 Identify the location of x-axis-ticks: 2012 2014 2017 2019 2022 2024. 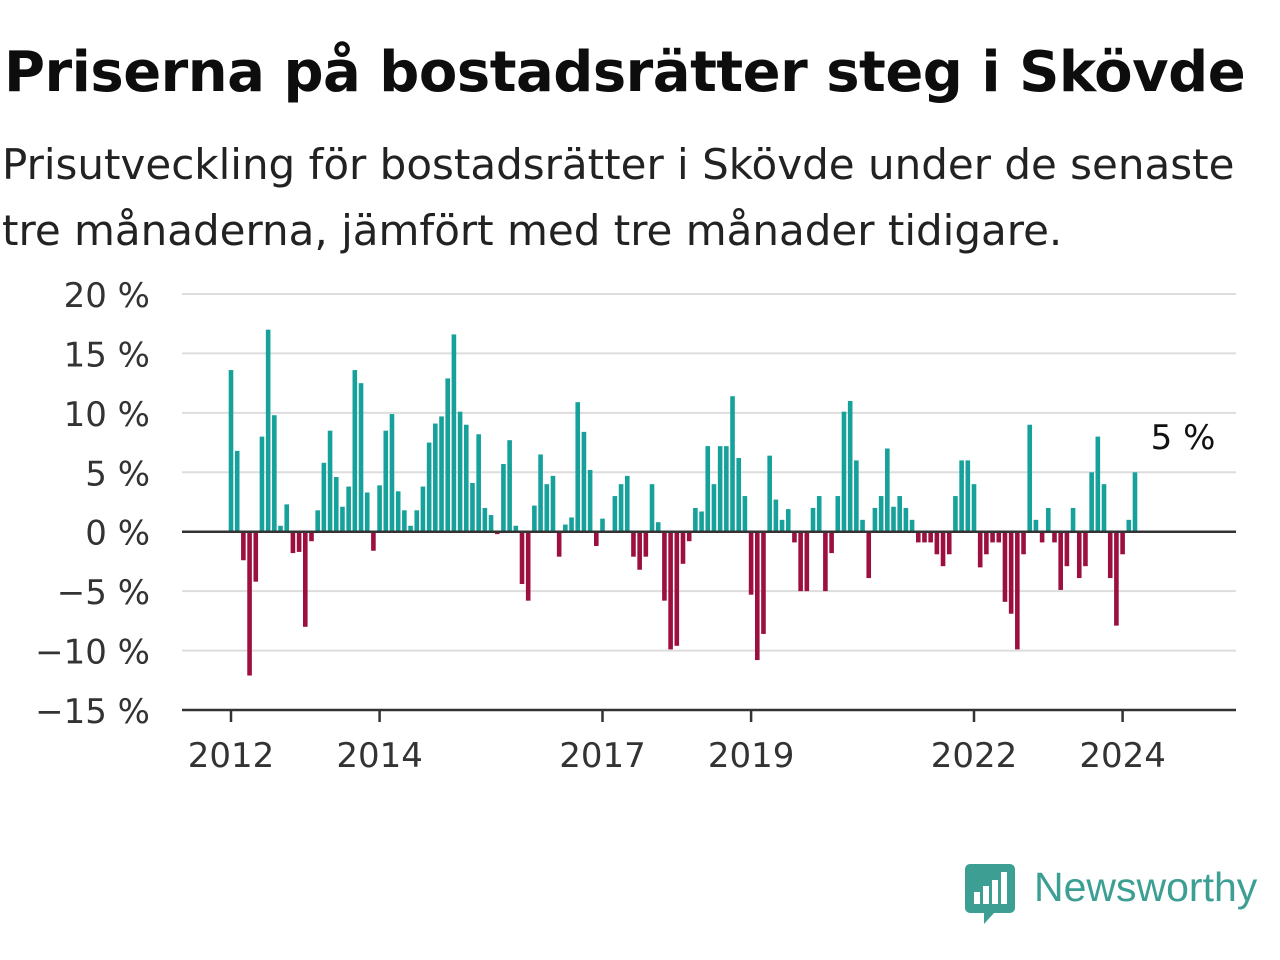
(677, 743).